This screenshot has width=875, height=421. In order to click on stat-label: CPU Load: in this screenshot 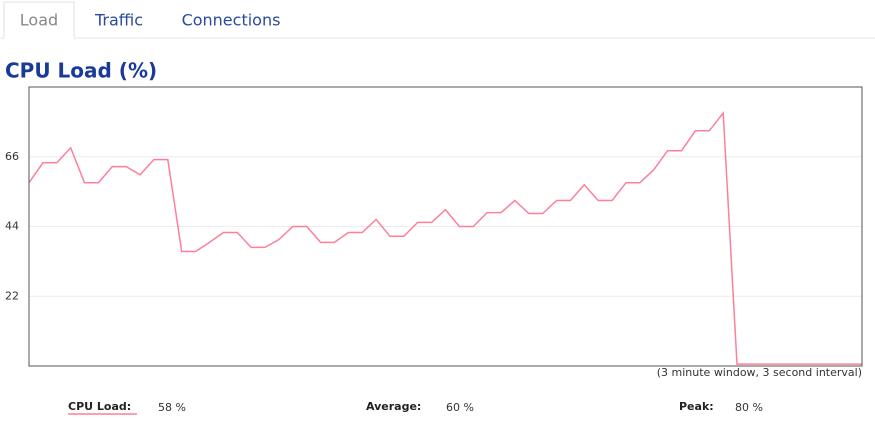, I will do `click(99, 406)`.